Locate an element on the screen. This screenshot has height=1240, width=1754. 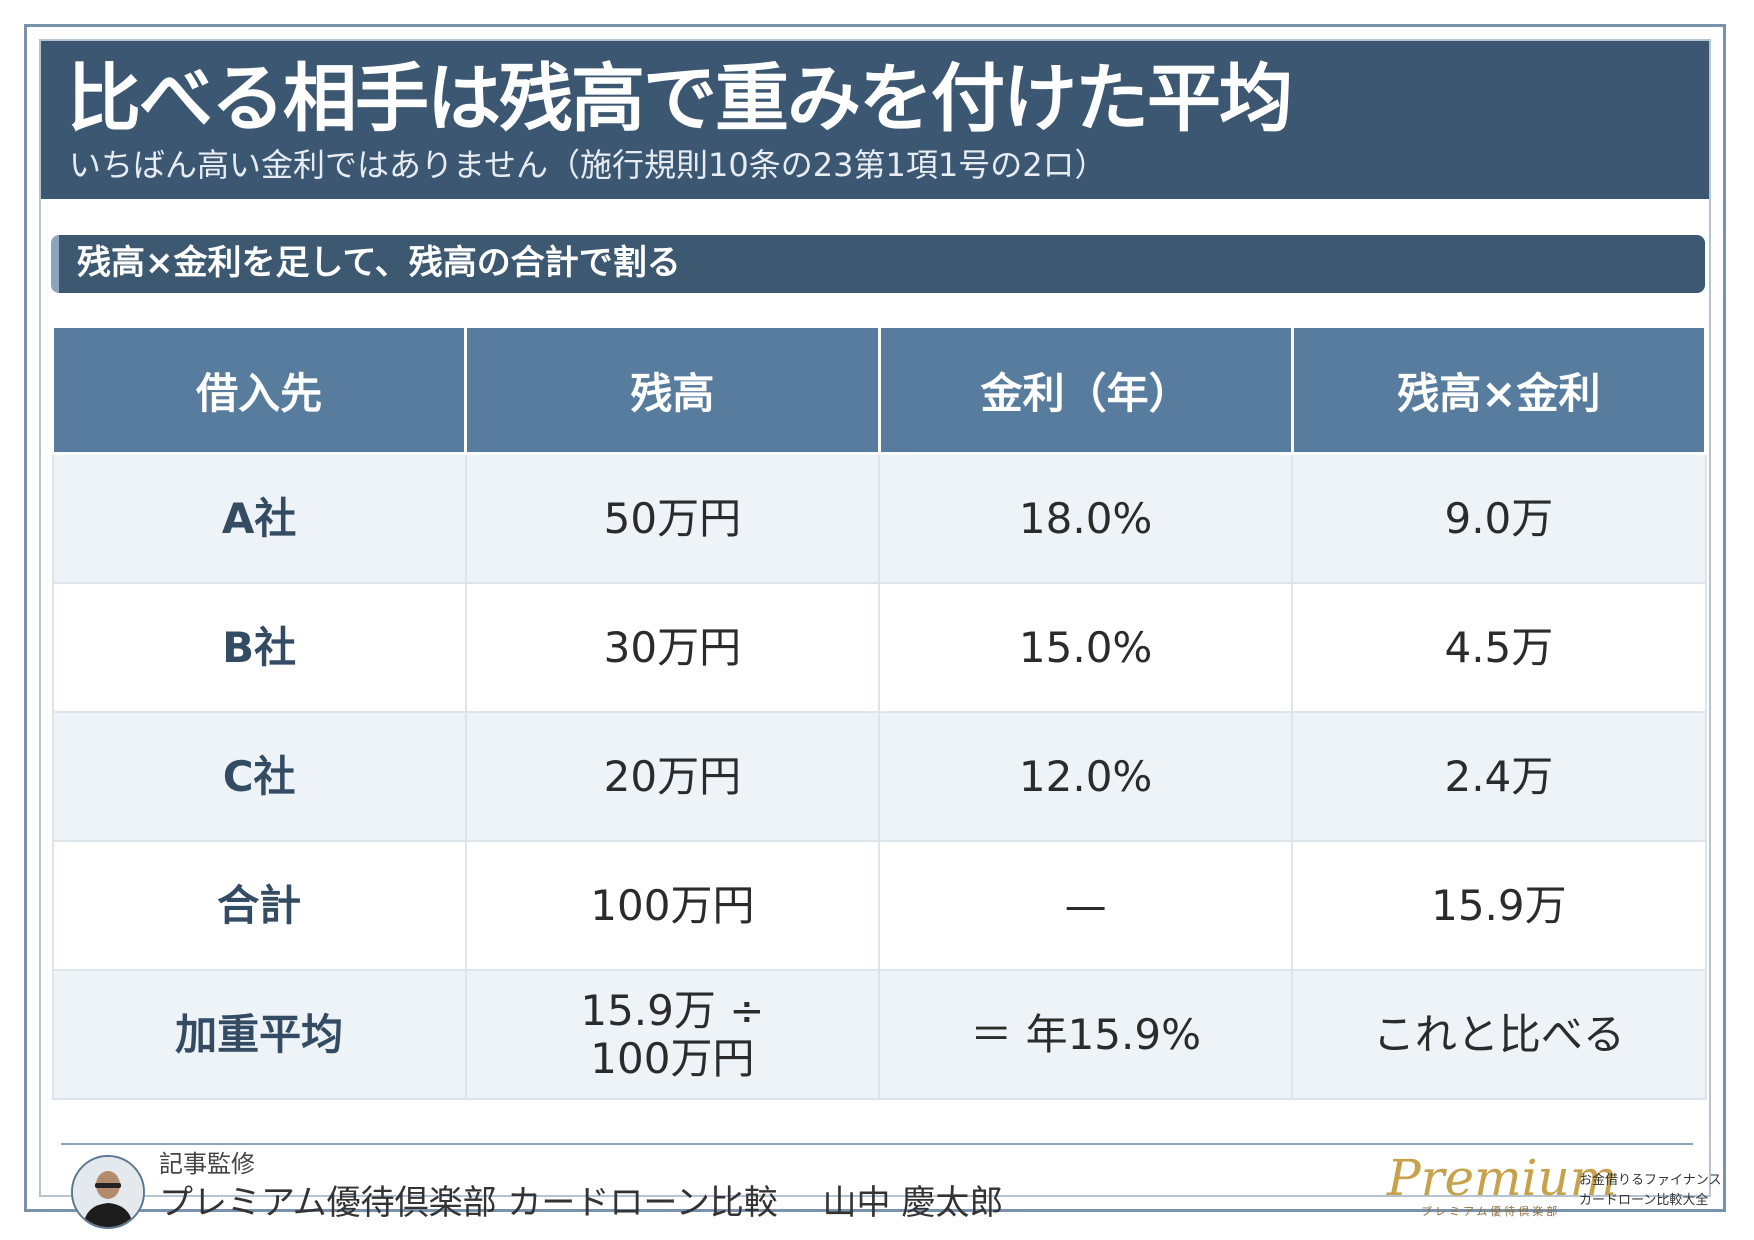
logo-tagline-1: お金借りるファイナンス is located at coordinates (1650, 1180).